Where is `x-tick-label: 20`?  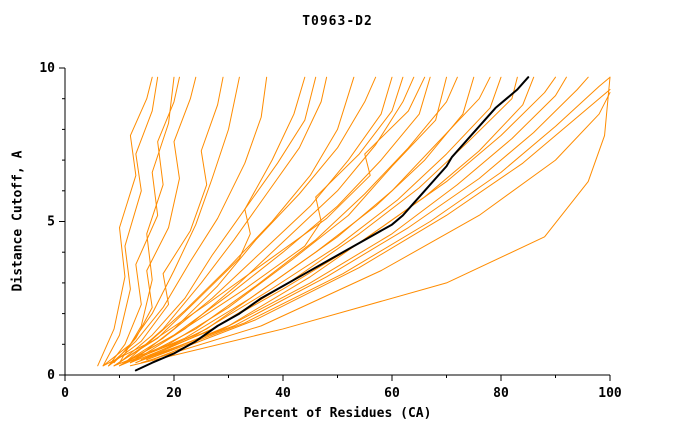 x-tick-label: 20 is located at coordinates (174, 393).